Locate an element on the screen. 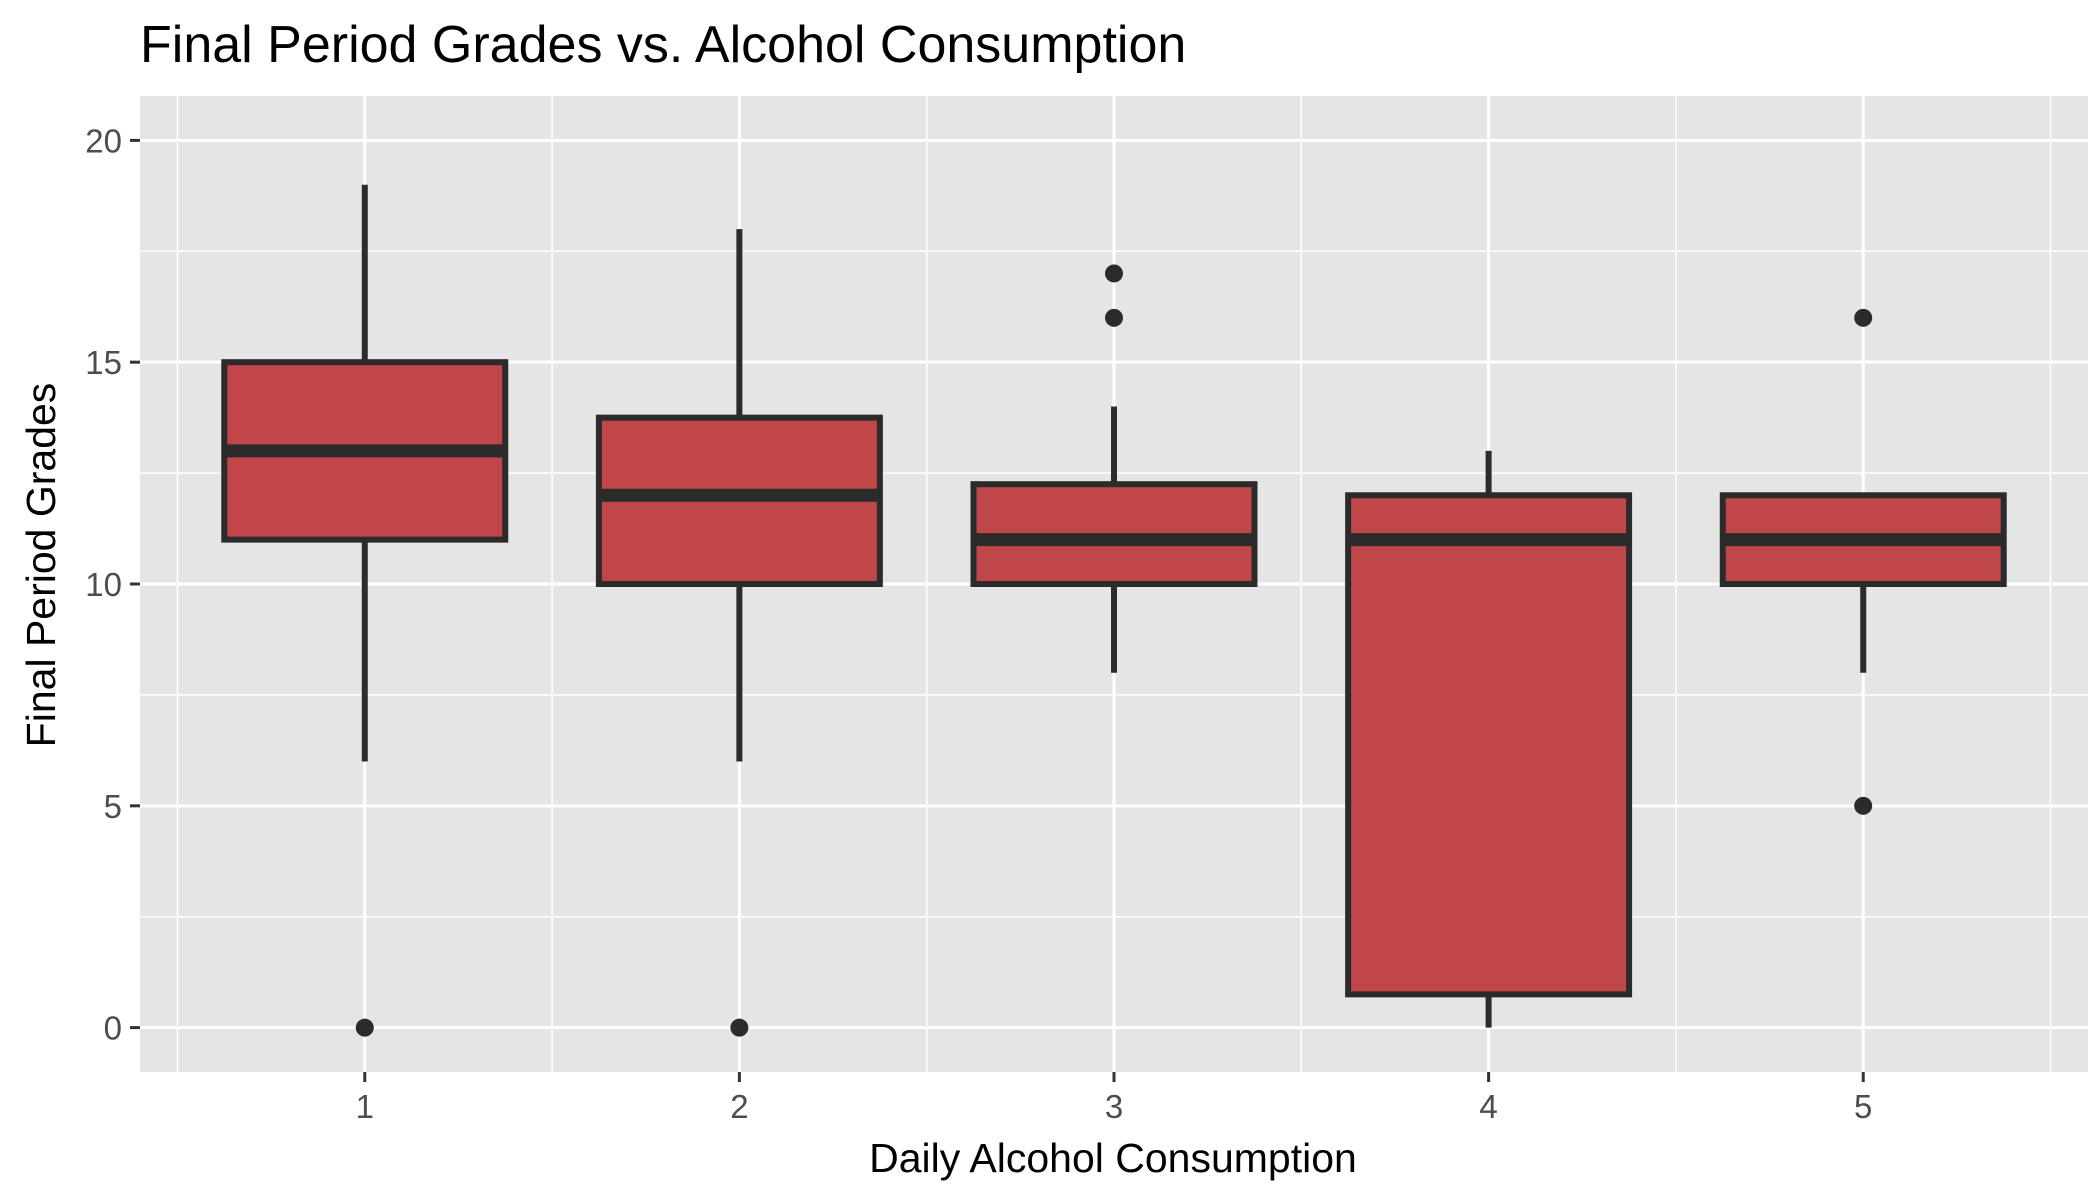 The image size is (2100, 1200). y-tick-label: 10 is located at coordinates (103, 584).